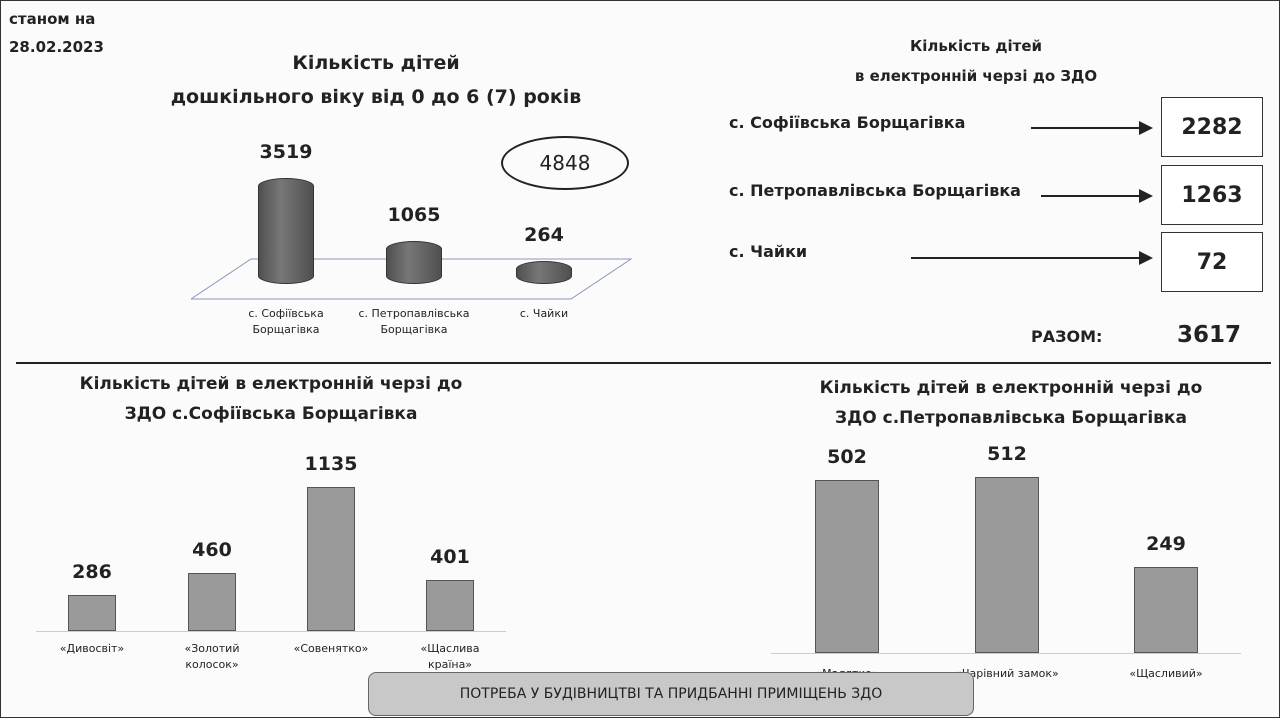 The height and width of the screenshot is (718, 1280). I want to click on total-ellipse: 4848, so click(565, 163).